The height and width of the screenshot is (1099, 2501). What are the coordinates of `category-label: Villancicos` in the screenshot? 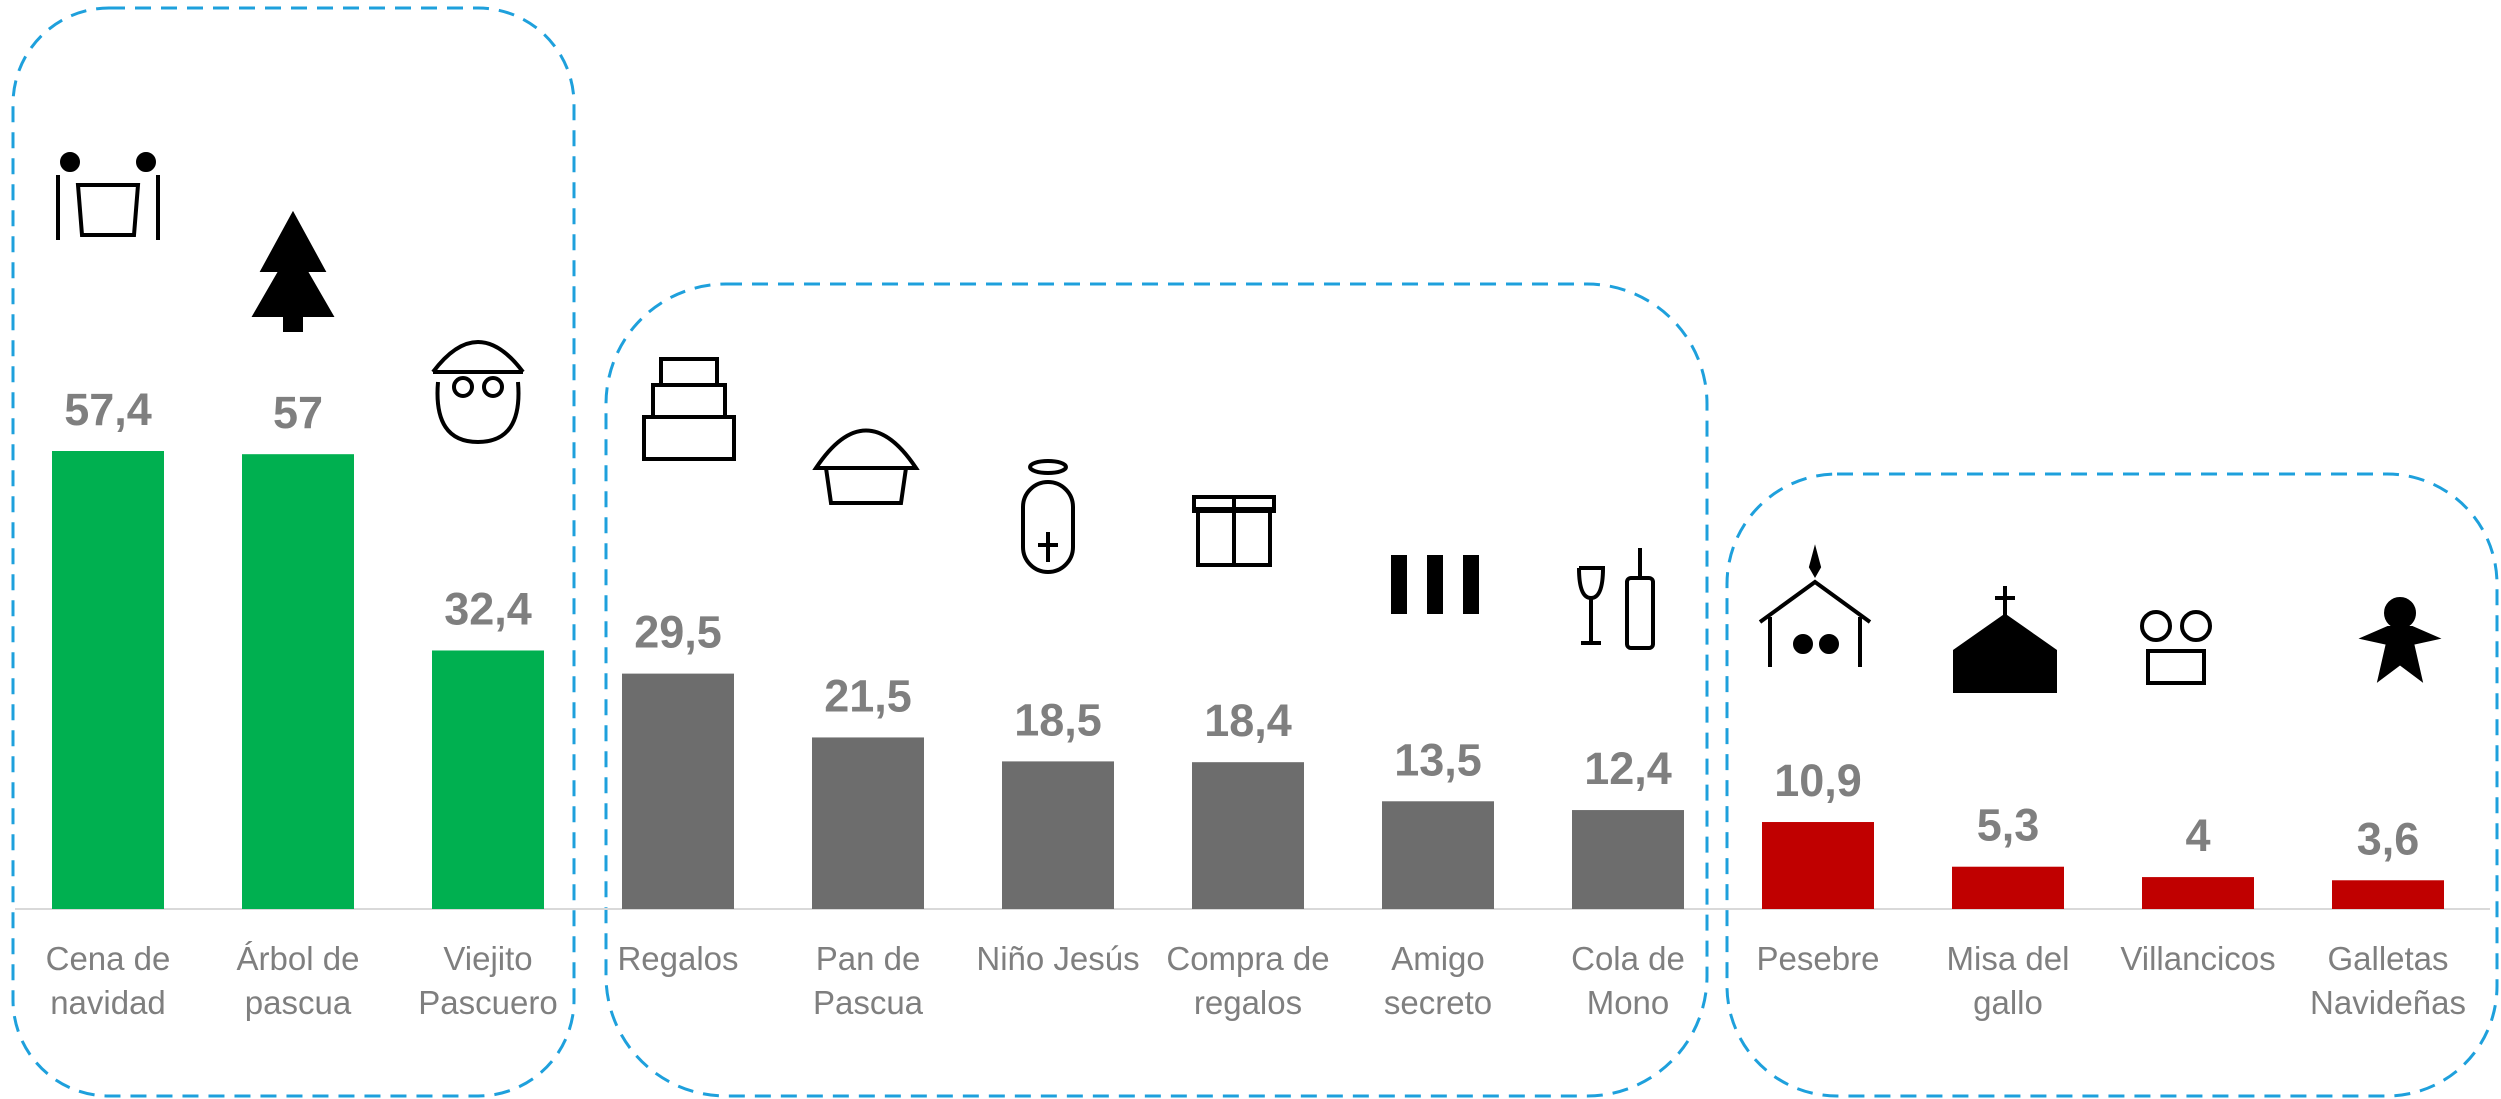 It's located at (2198, 958).